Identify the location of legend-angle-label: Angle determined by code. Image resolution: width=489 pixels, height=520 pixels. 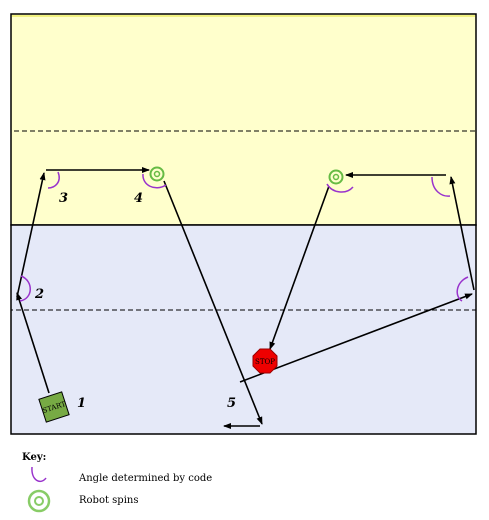
(145, 478).